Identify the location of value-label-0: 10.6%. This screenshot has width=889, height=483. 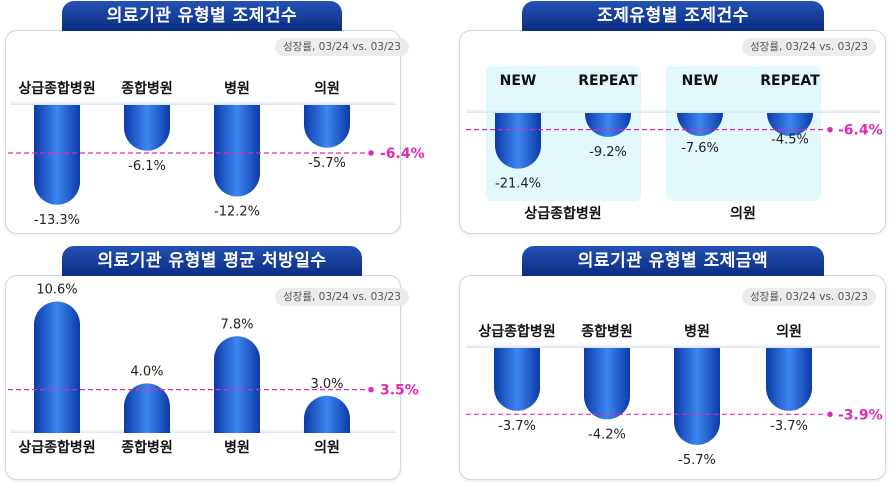
(56, 290).